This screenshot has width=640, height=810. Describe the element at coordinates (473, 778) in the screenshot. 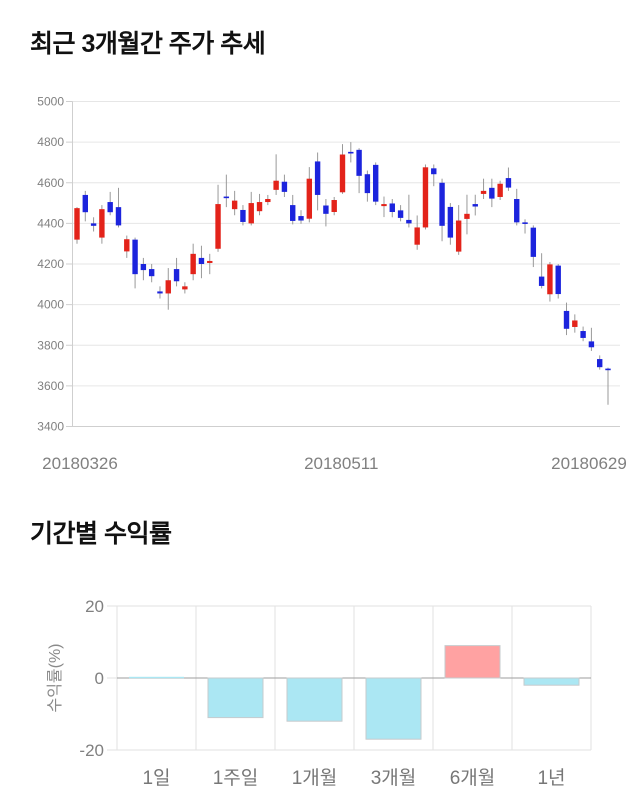

I see `returns-category-label: 6개월` at that location.